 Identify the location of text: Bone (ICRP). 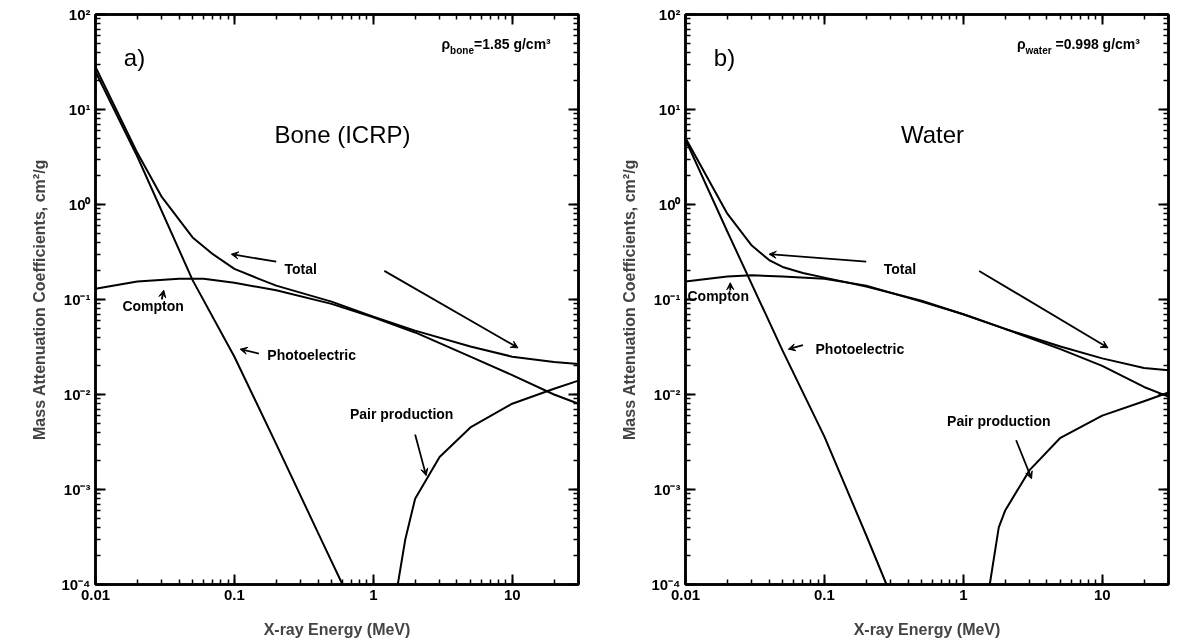
(342, 134).